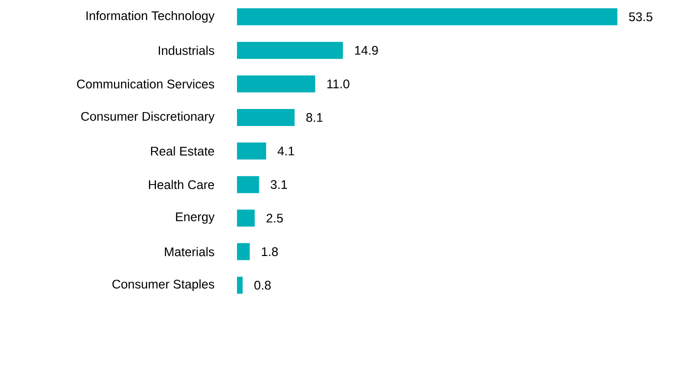  Describe the element at coordinates (163, 285) in the screenshot. I see `y-tick-label: Consumer Staples` at that location.